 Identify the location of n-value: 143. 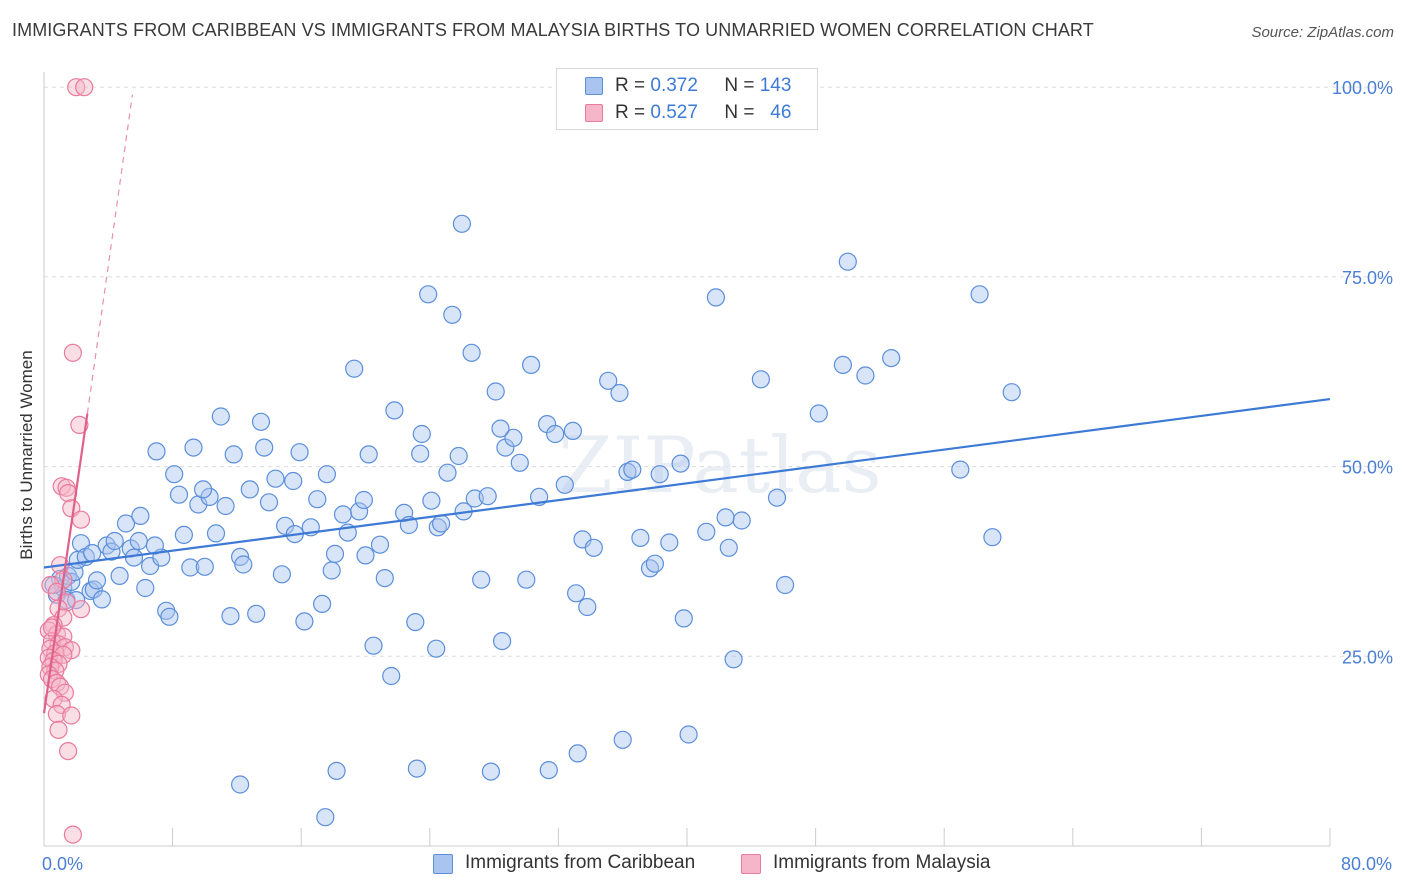
(775, 85).